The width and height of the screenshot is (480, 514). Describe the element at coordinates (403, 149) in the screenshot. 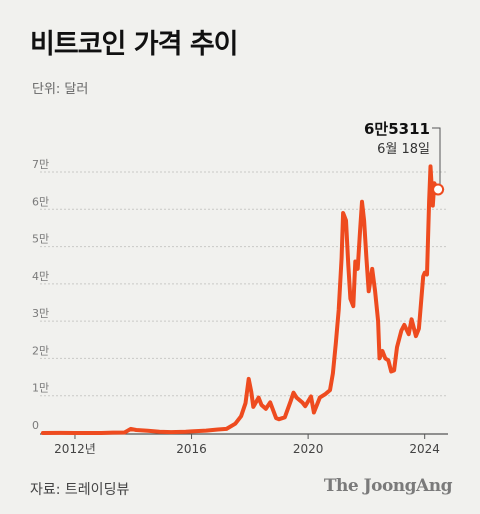

I see `callout-date: 6월 18일` at that location.